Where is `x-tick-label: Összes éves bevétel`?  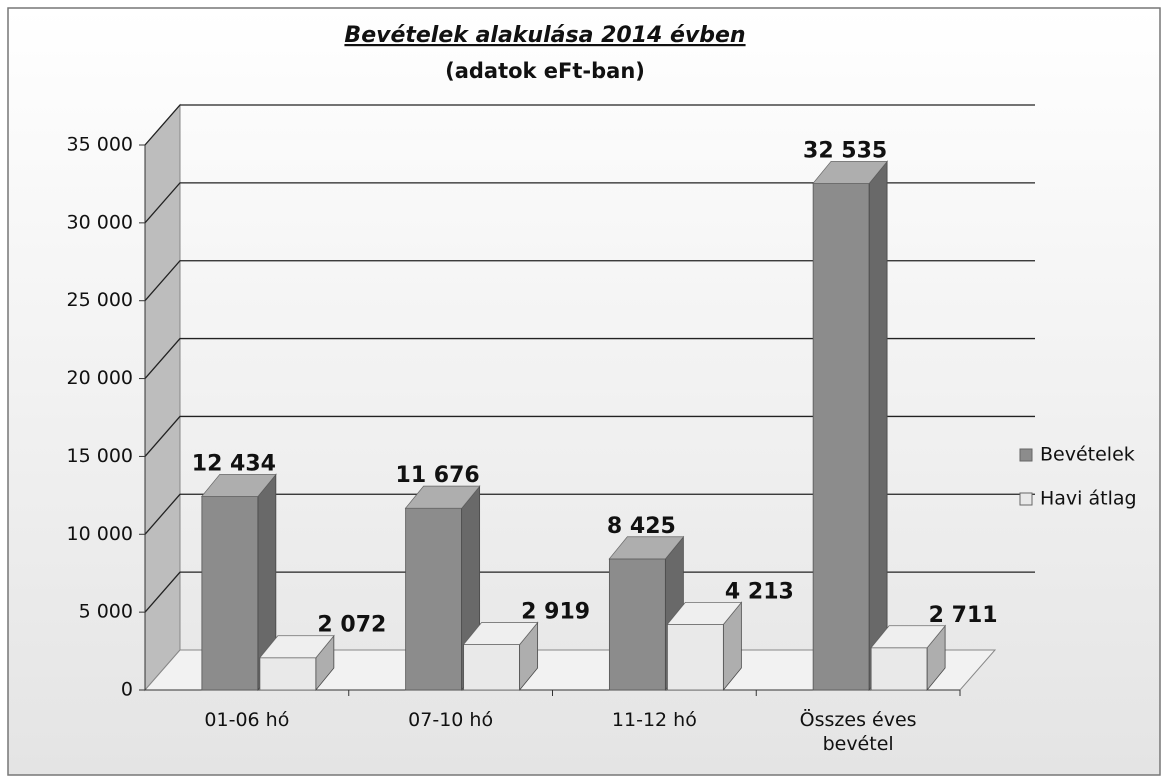 x-tick-label: Összes éves bevétel is located at coordinates (858, 732).